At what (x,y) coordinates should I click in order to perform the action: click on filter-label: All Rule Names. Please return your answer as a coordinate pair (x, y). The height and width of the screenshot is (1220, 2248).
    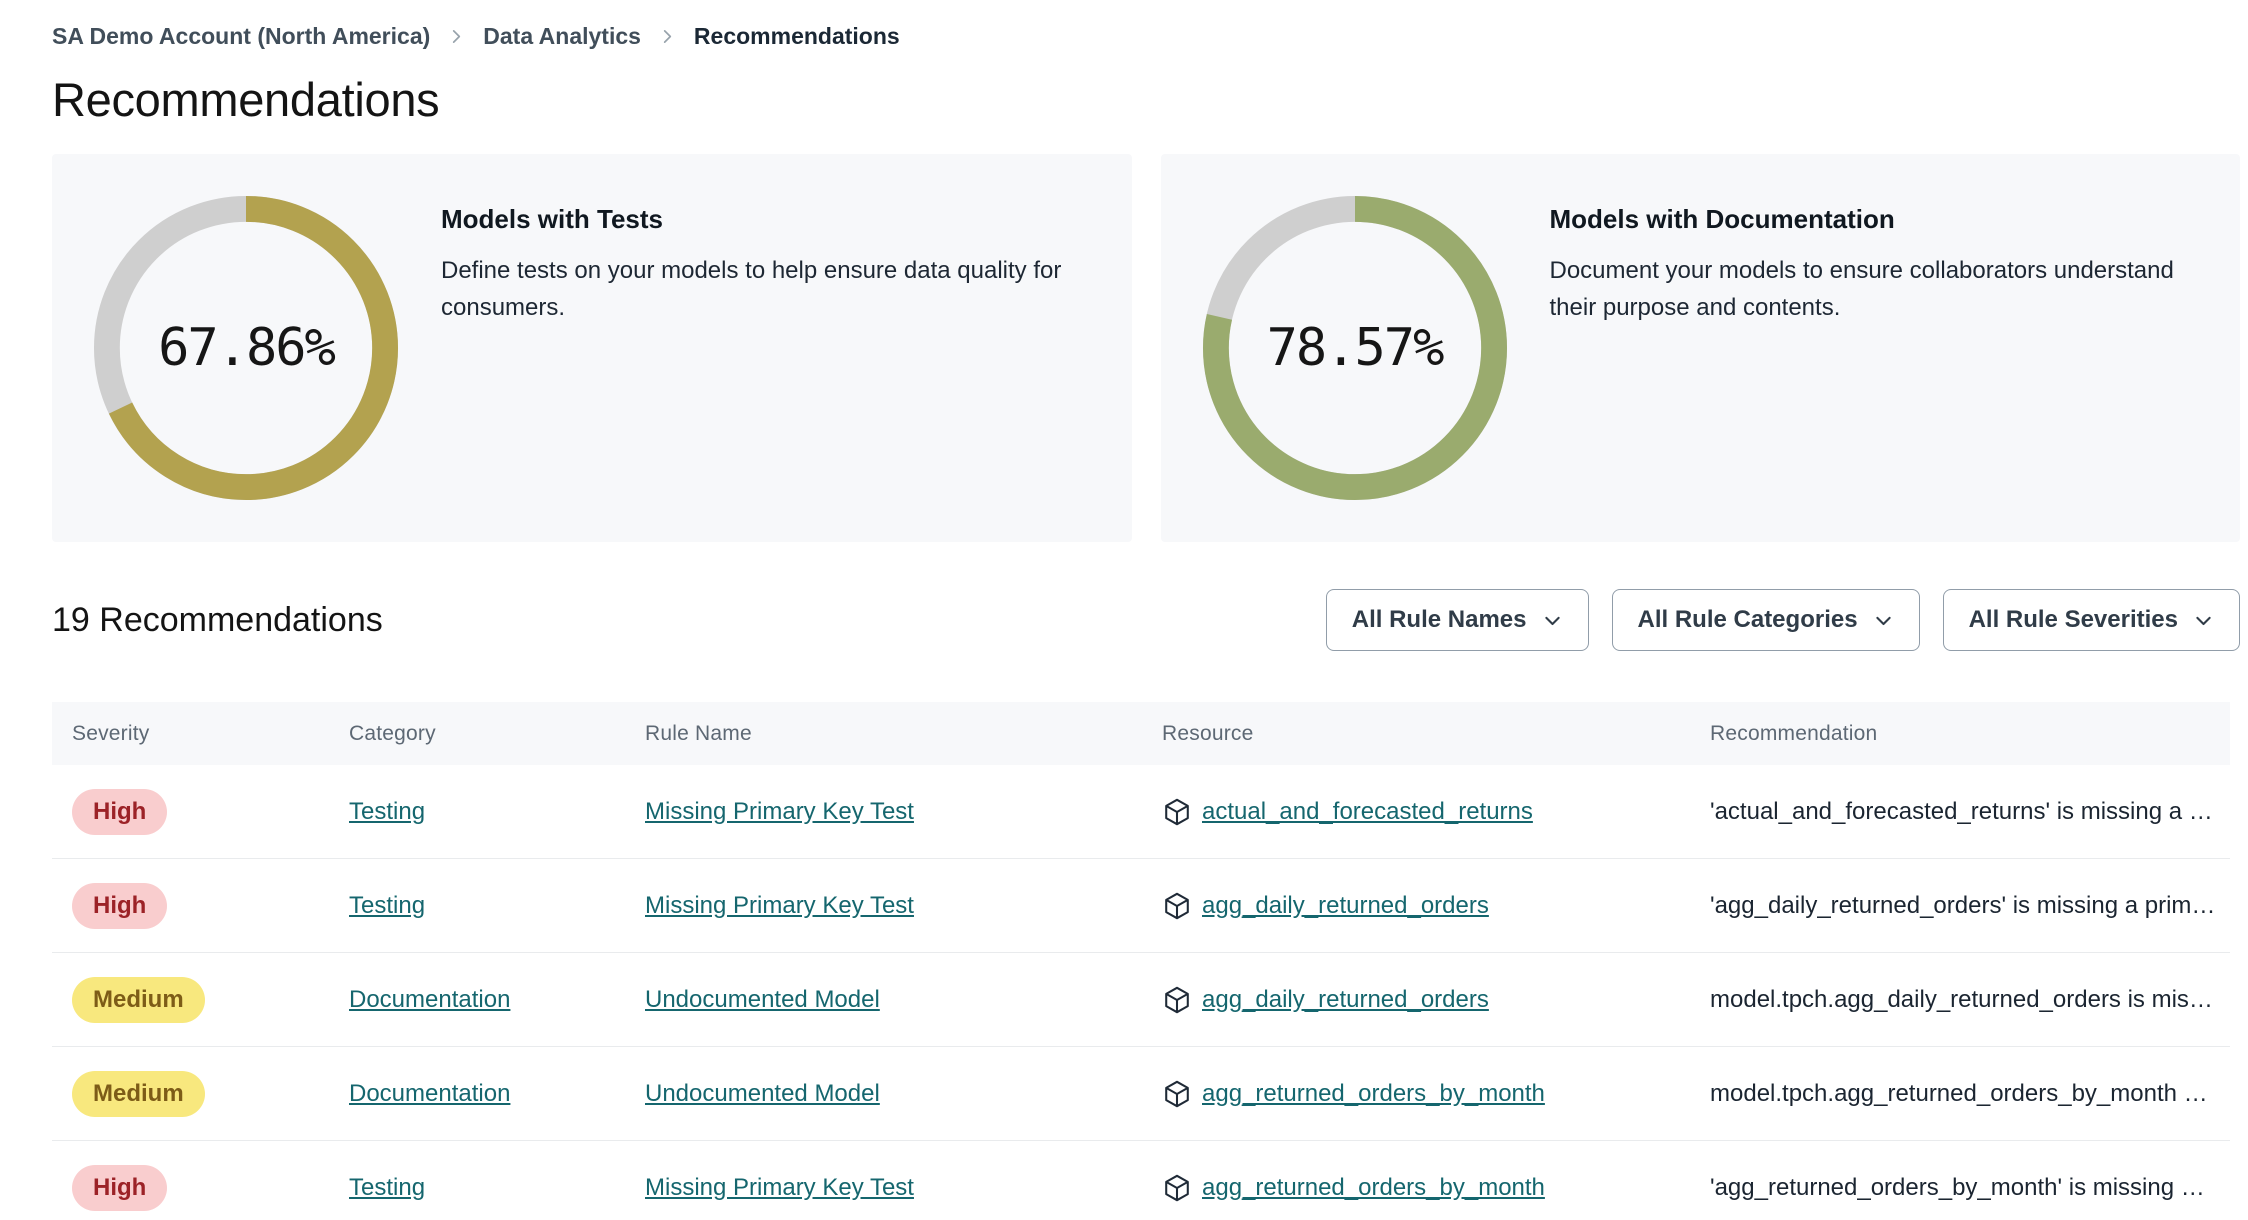
    Looking at the image, I should click on (1439, 619).